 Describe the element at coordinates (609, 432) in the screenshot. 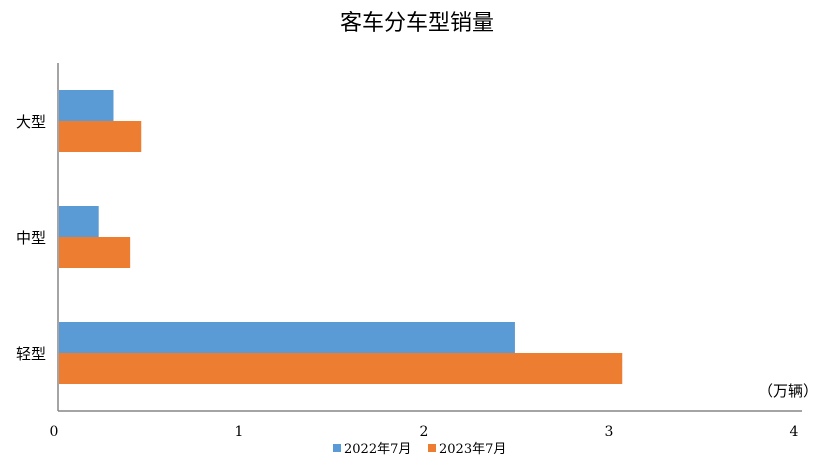

I see `x-tick-label: 3` at that location.